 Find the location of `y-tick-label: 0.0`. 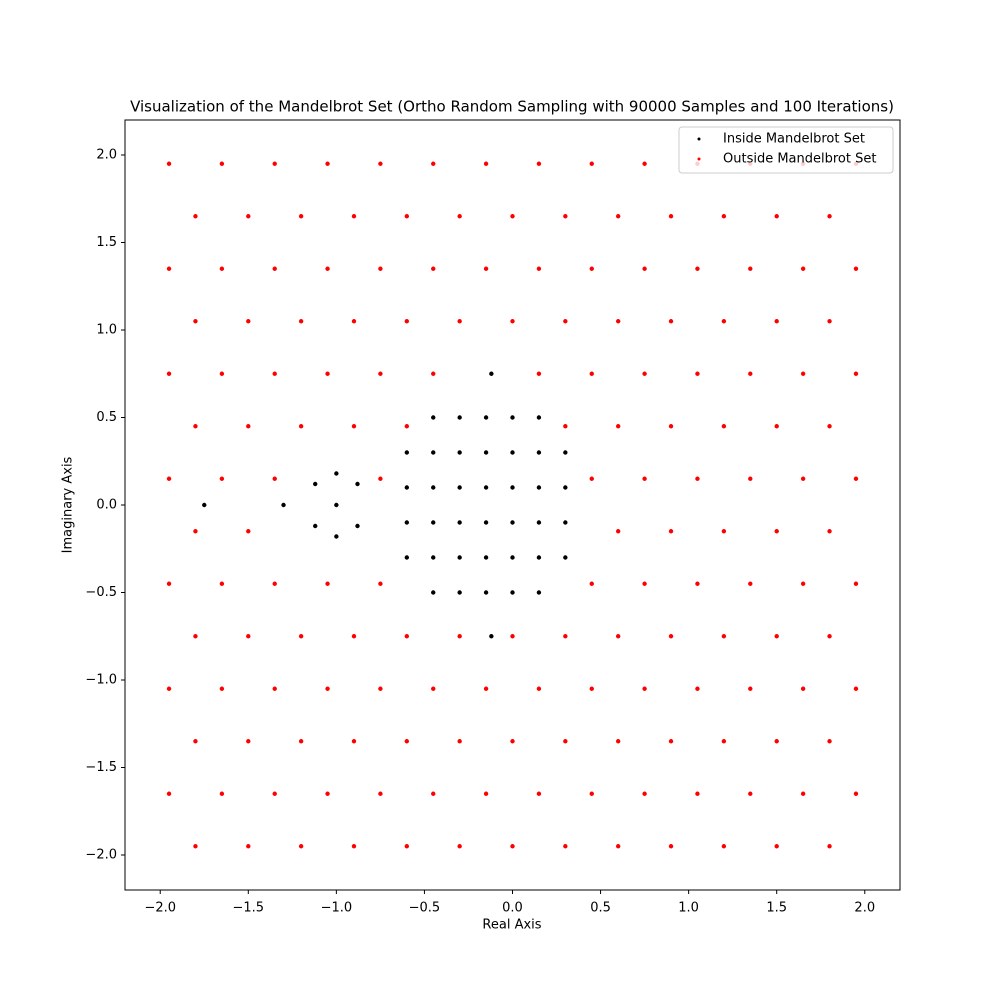

y-tick-label: 0.0 is located at coordinates (106, 505).